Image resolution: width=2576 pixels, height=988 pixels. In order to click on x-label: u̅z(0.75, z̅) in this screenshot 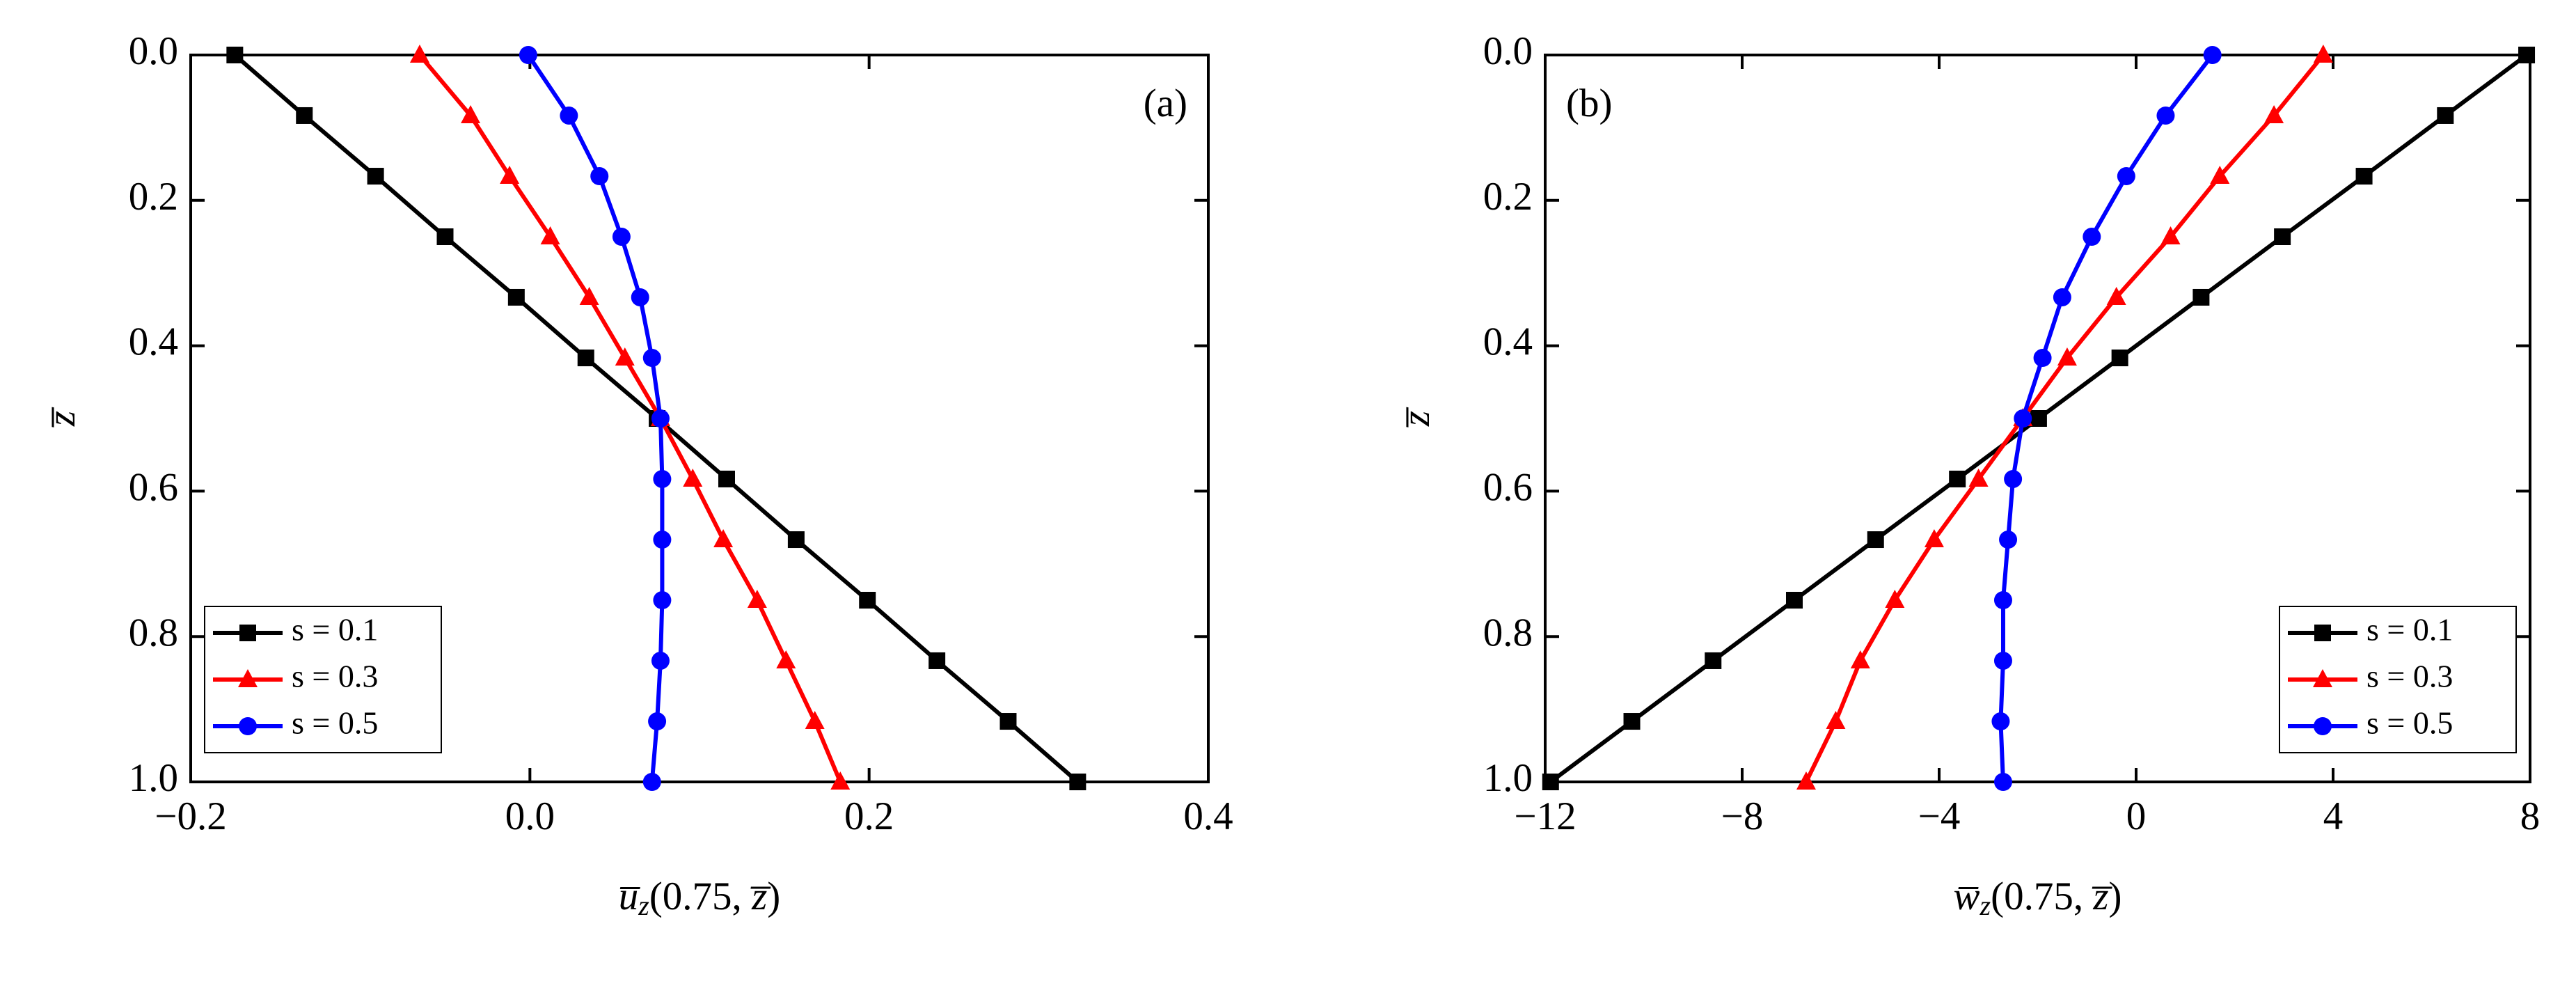, I will do `click(699, 898)`.